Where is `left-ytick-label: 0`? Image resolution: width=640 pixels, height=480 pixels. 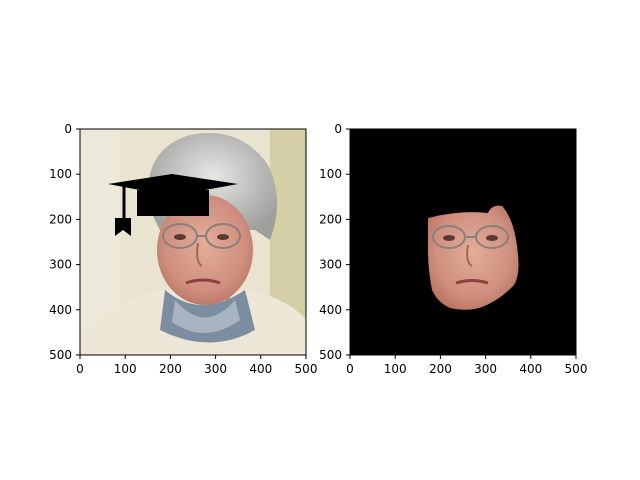
left-ytick-label: 0 is located at coordinates (68, 129).